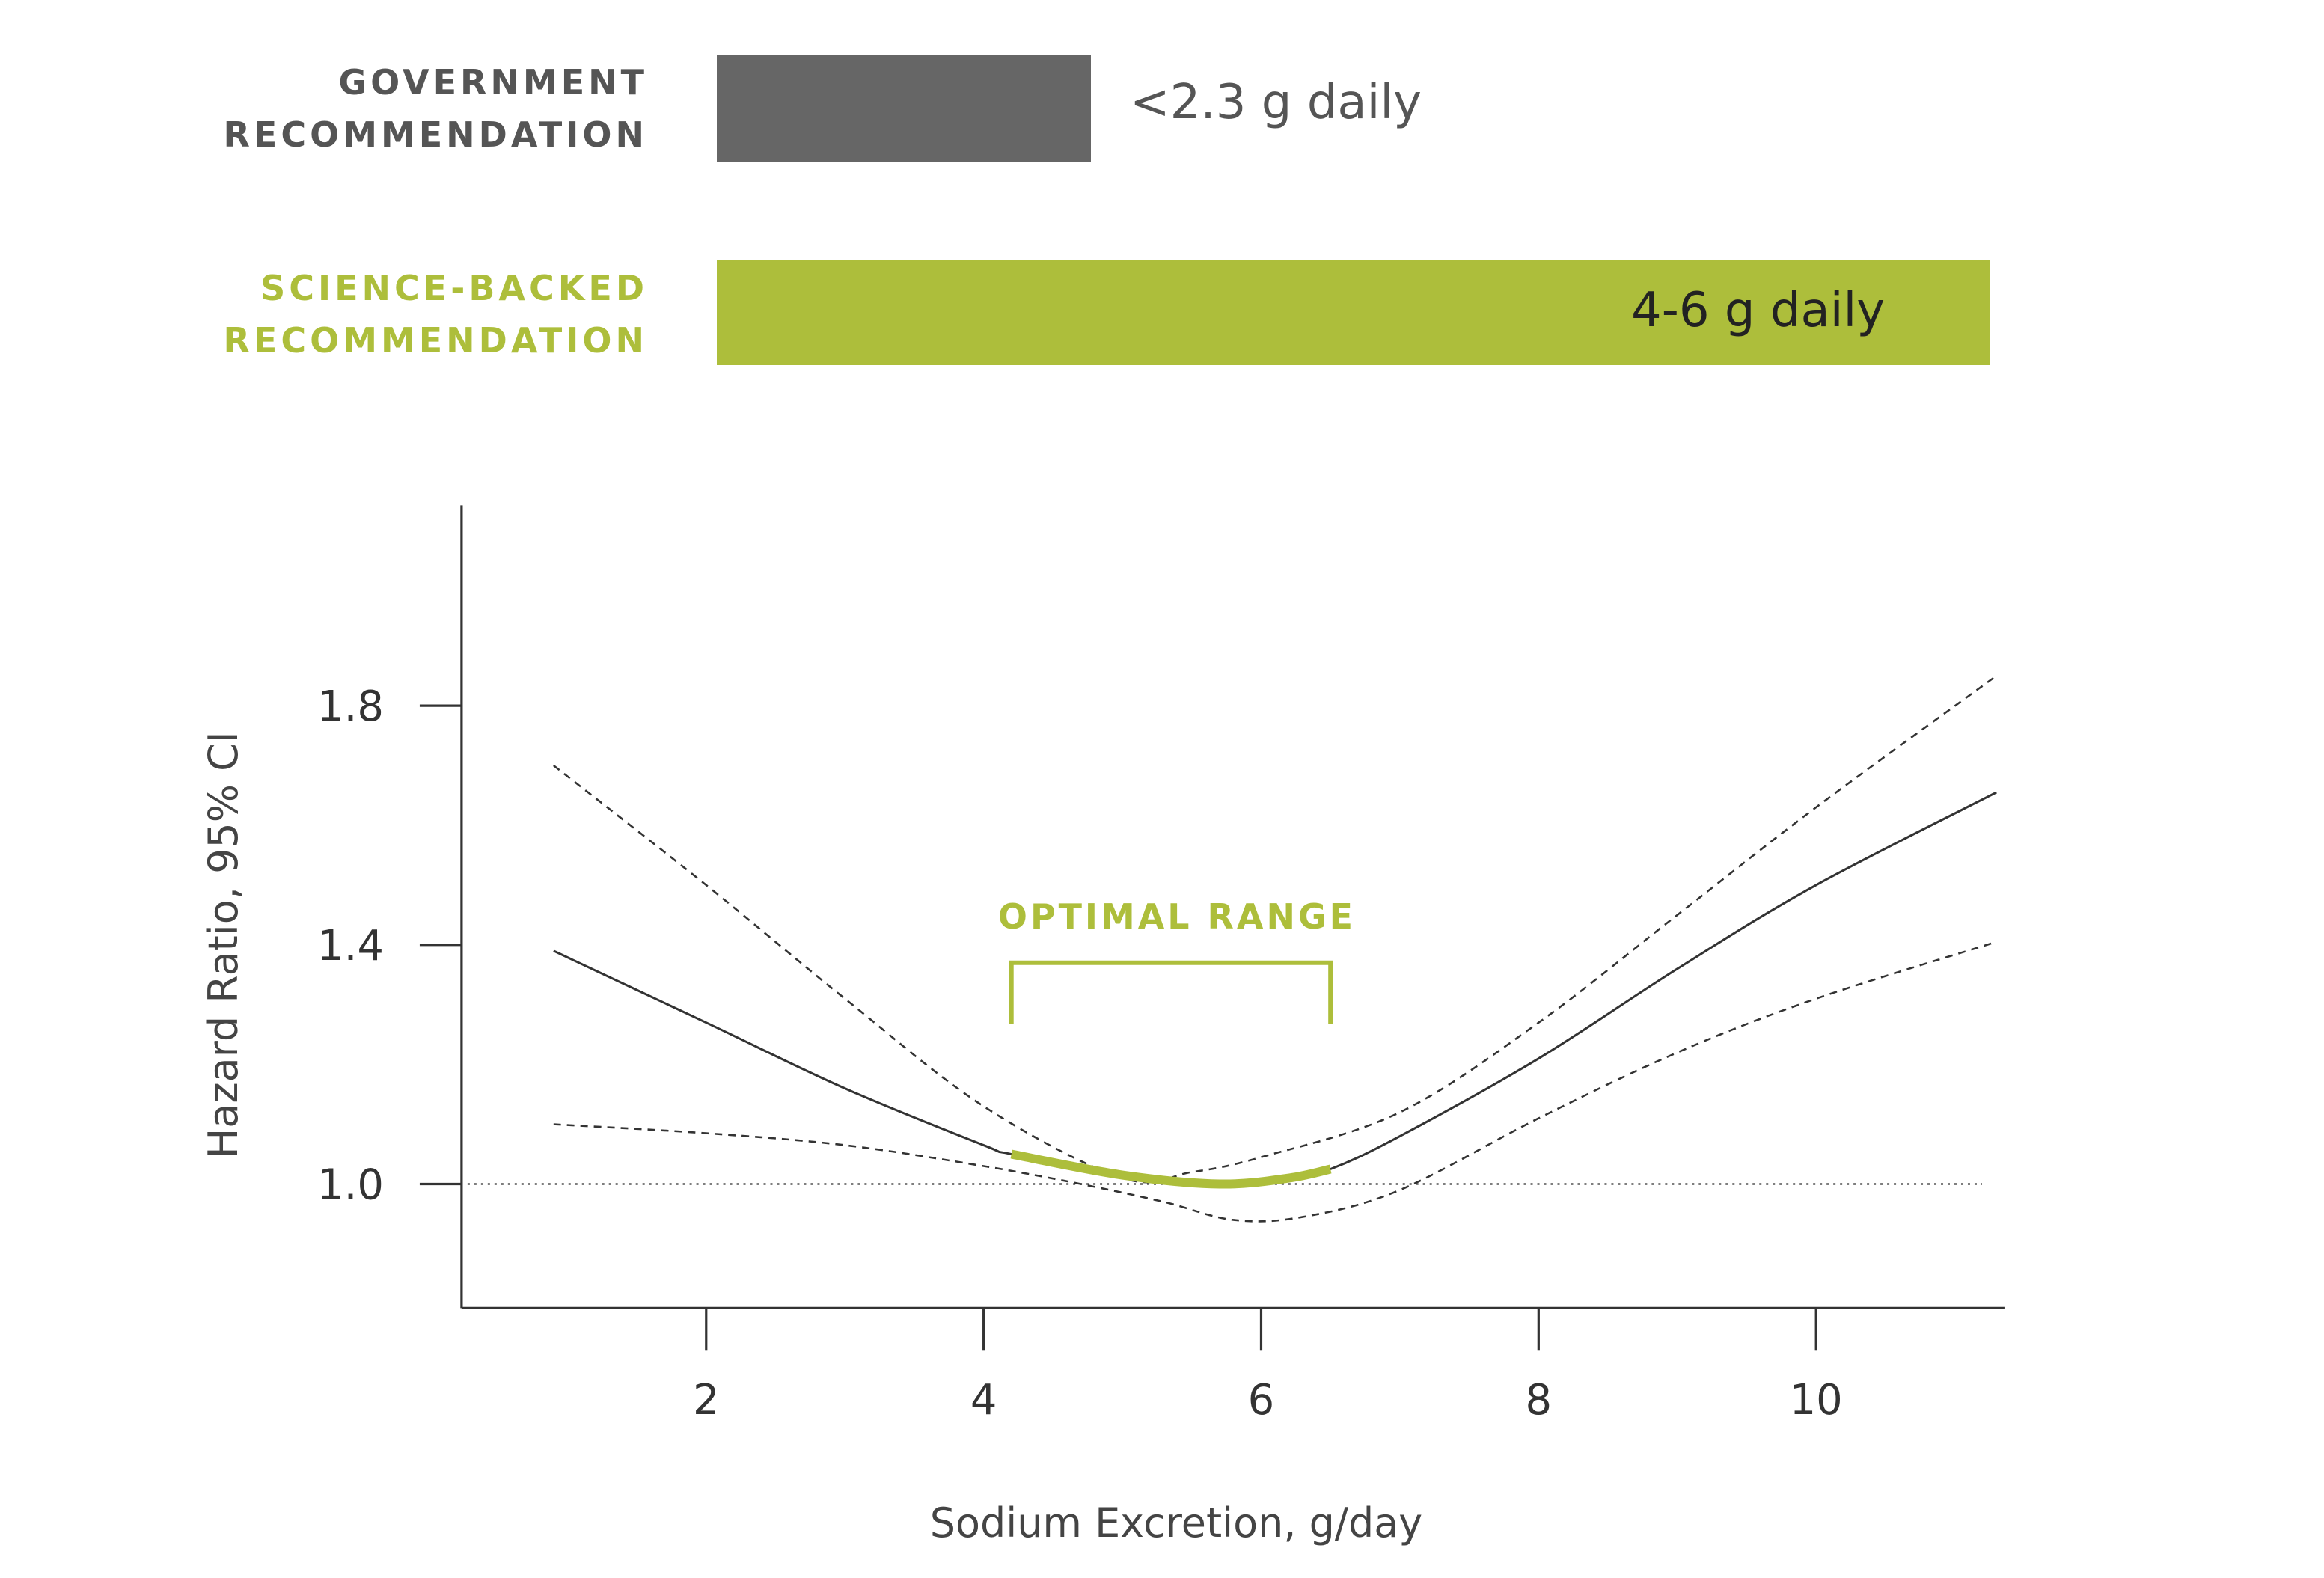 This screenshot has height=1578, width=2324. What do you see at coordinates (1177, 917) in the screenshot?
I see `optimal-range-label: OPTIMAL RANGE` at bounding box center [1177, 917].